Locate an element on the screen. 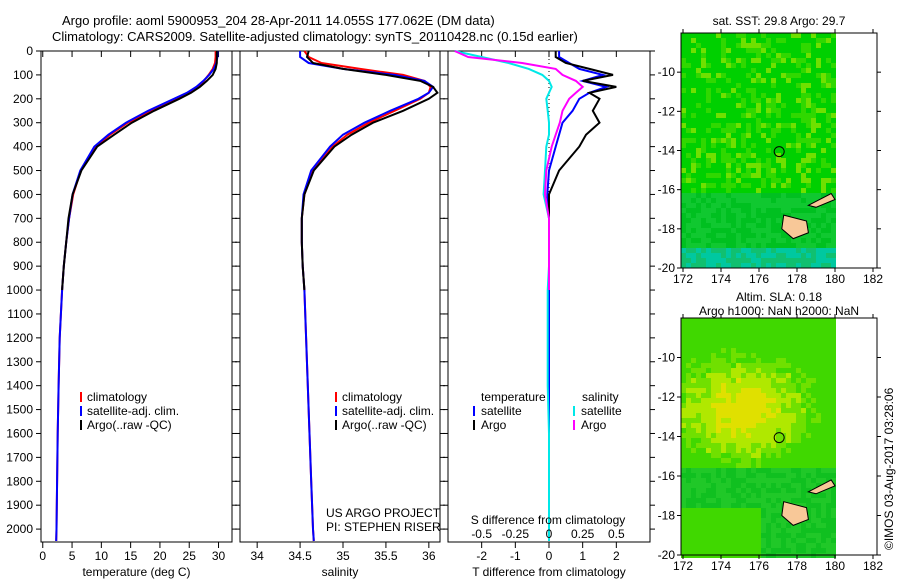  lat-tick-label: -20 is located at coordinates (667, 268).